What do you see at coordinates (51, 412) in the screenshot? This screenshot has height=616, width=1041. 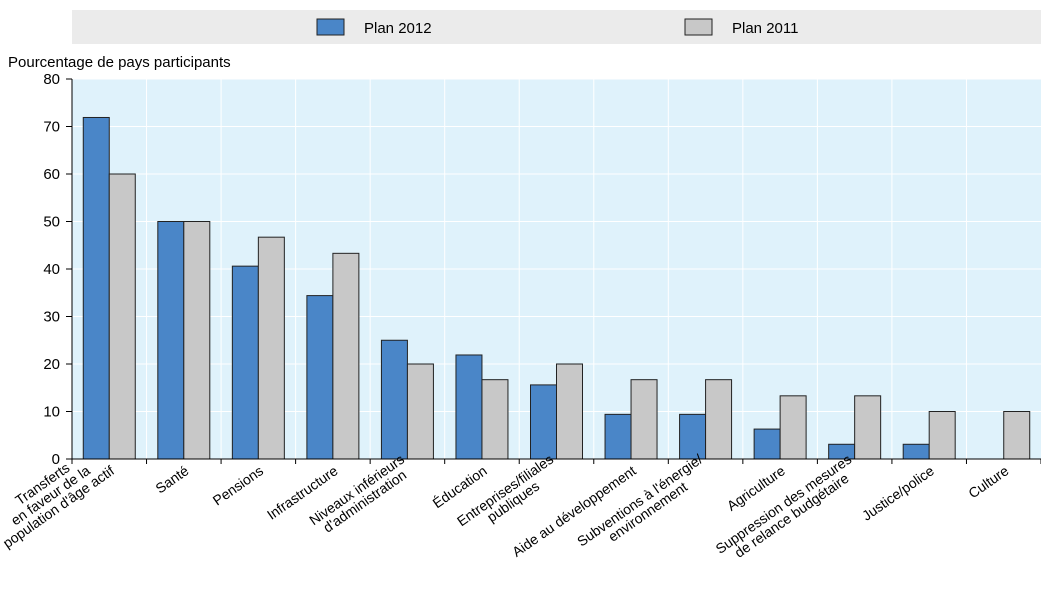 I see `y-tick-label-1: 10` at bounding box center [51, 412].